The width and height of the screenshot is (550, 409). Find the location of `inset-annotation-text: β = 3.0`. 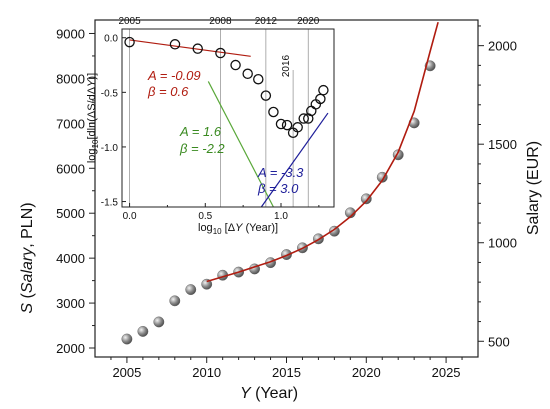

inset-annotation-text: β = 3.0 is located at coordinates (278, 188).